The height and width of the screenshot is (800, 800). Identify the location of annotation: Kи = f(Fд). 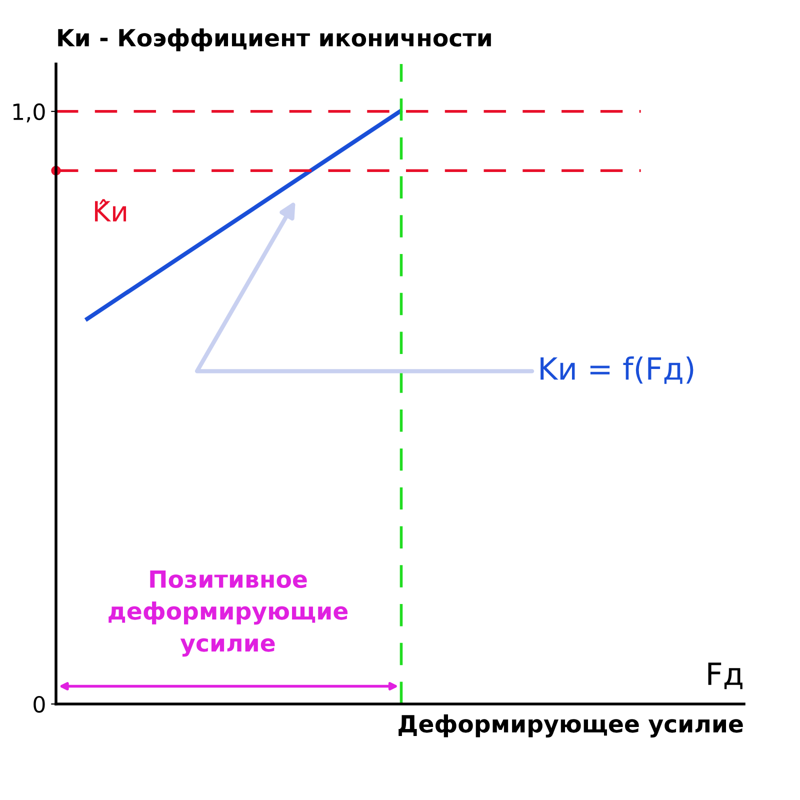
(617, 370).